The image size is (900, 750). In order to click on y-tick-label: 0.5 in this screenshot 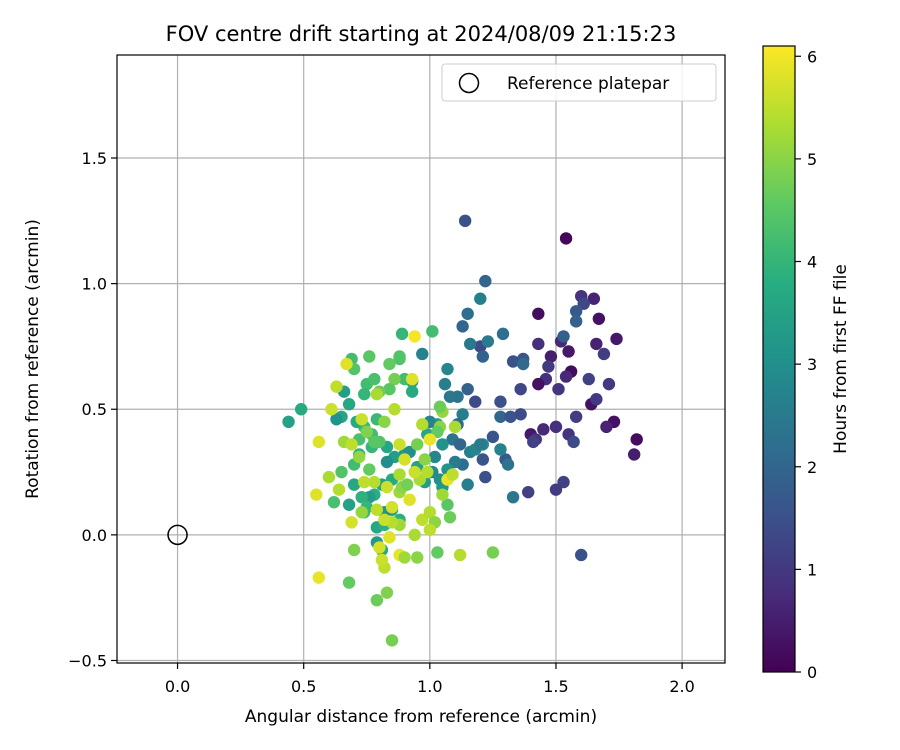, I will do `click(94, 409)`.